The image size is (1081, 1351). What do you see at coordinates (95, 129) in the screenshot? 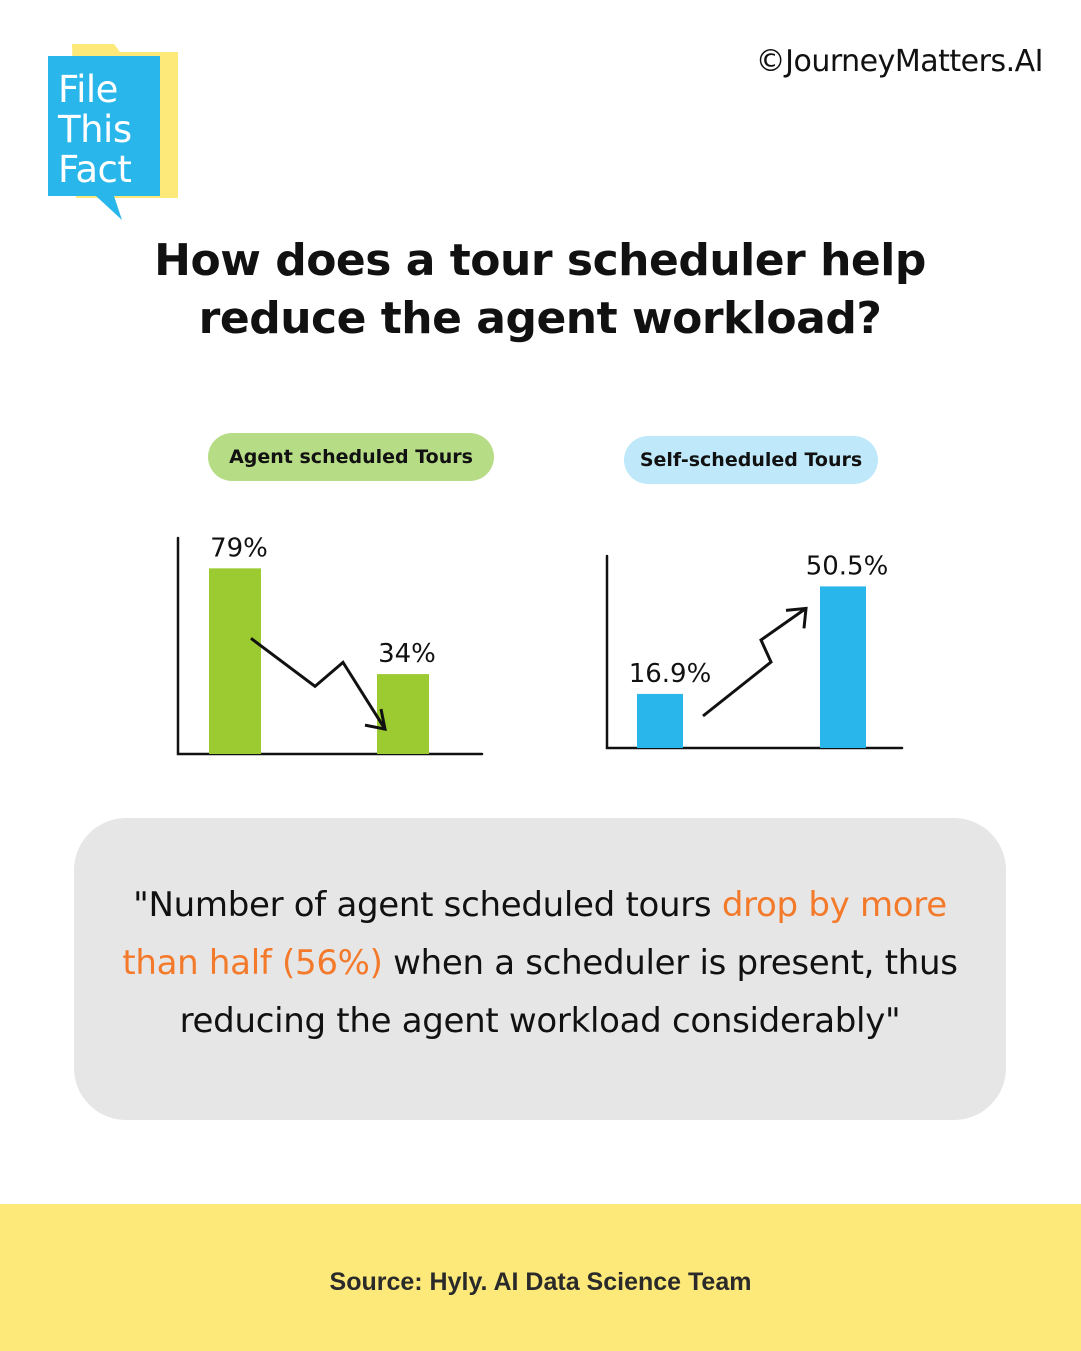
I see `logo-line-this: This` at bounding box center [95, 129].